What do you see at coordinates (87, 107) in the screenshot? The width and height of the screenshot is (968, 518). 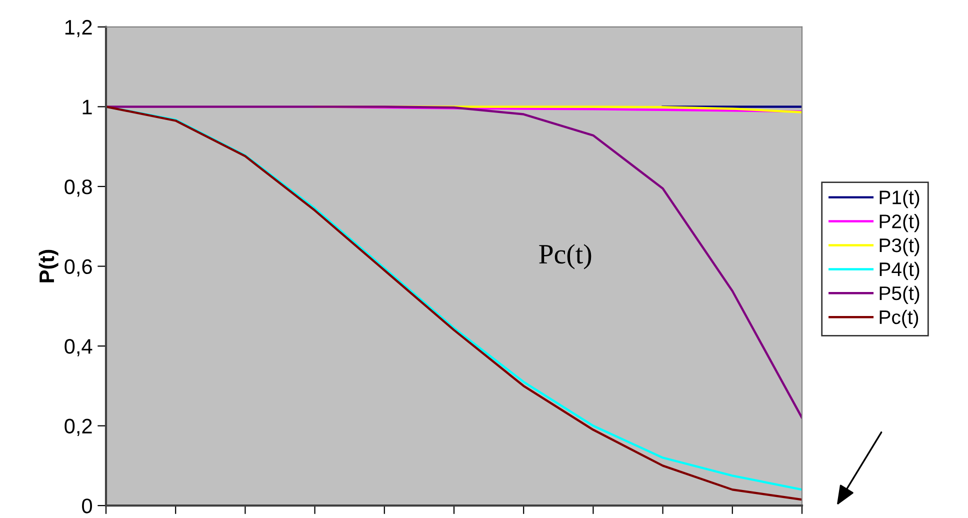 I see `y-tick-label: 1` at bounding box center [87, 107].